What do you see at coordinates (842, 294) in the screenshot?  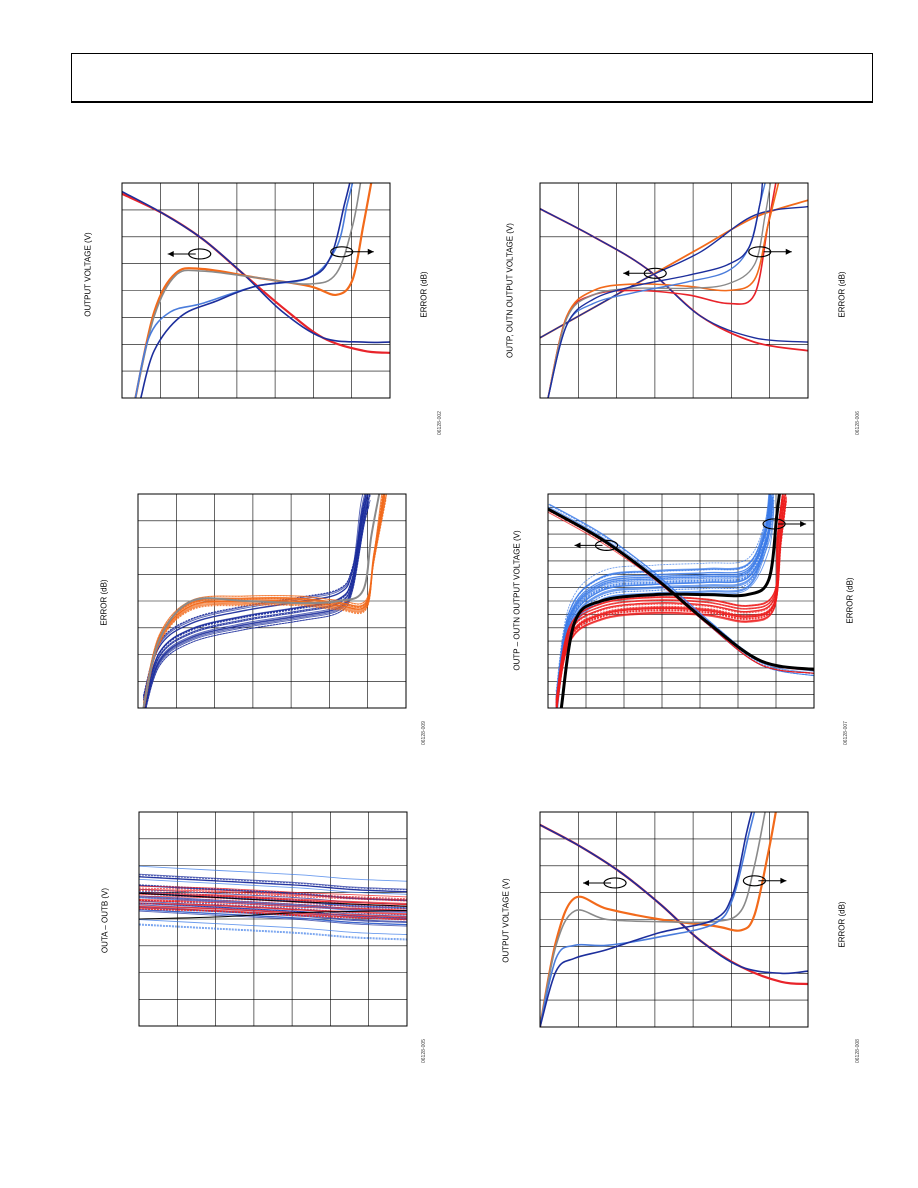 I see `chart-2-y2-axis-label: ERROR (dB)` at bounding box center [842, 294].